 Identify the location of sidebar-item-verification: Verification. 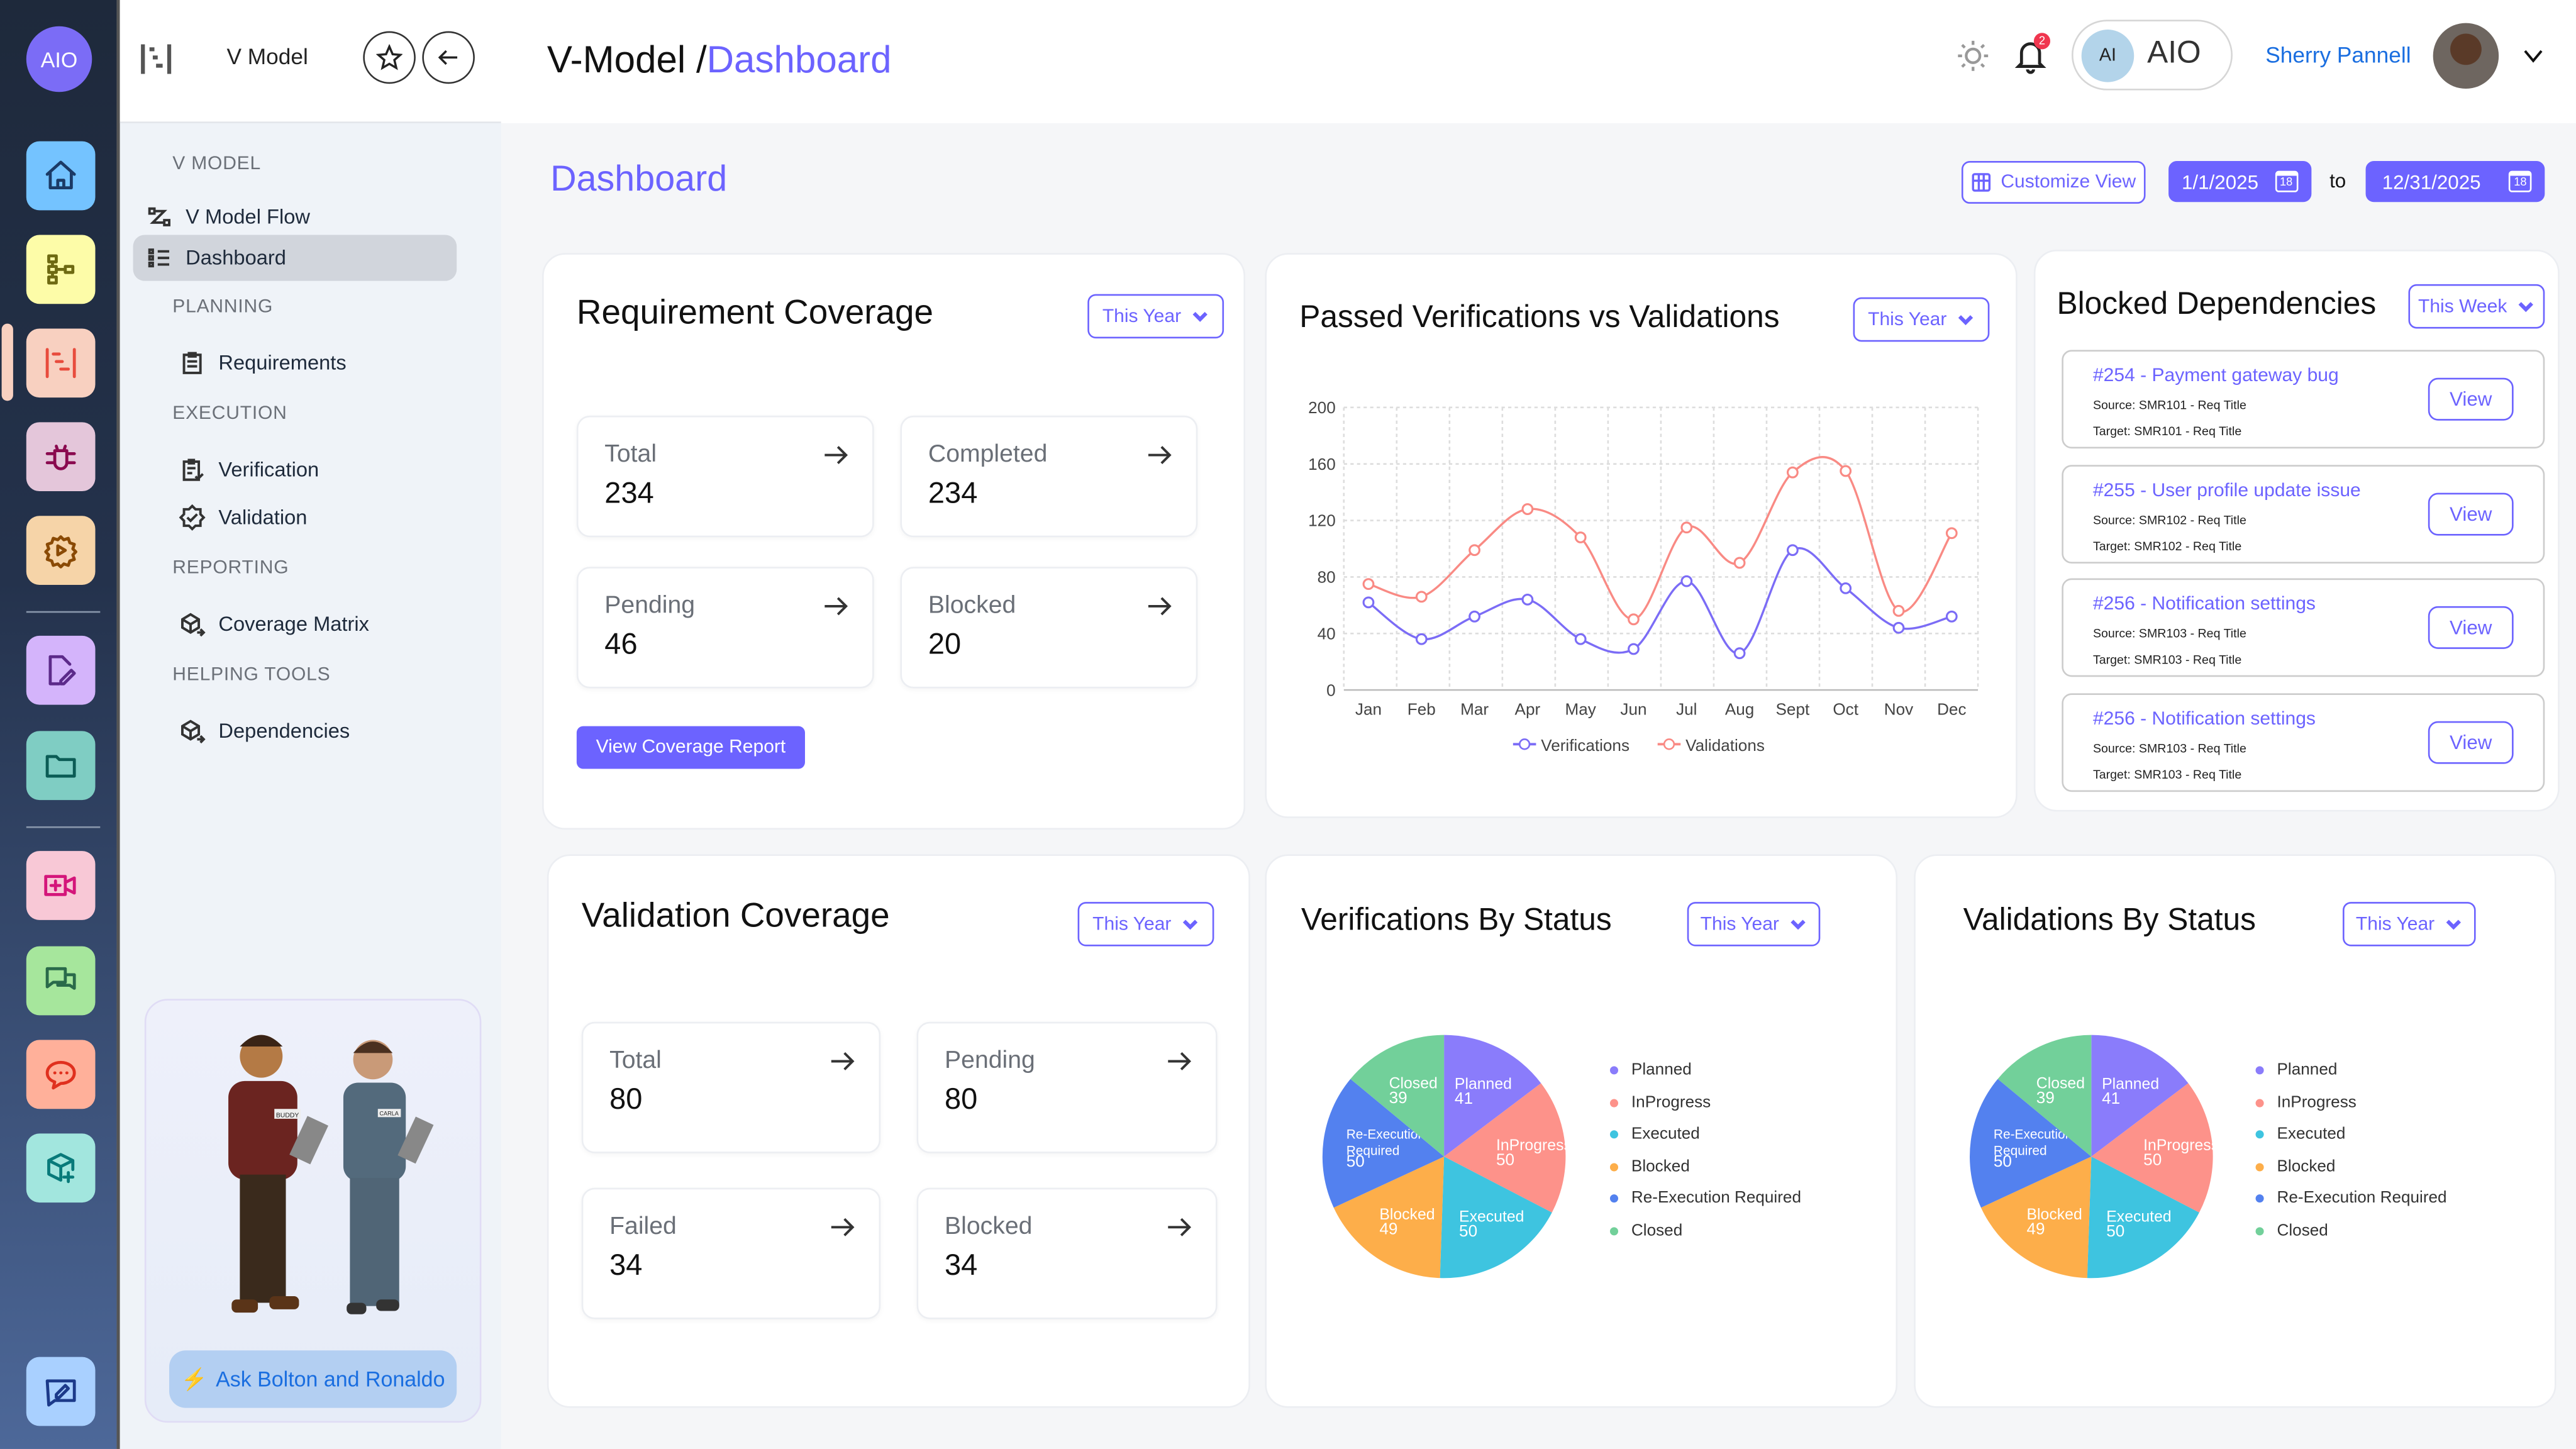
(249, 470).